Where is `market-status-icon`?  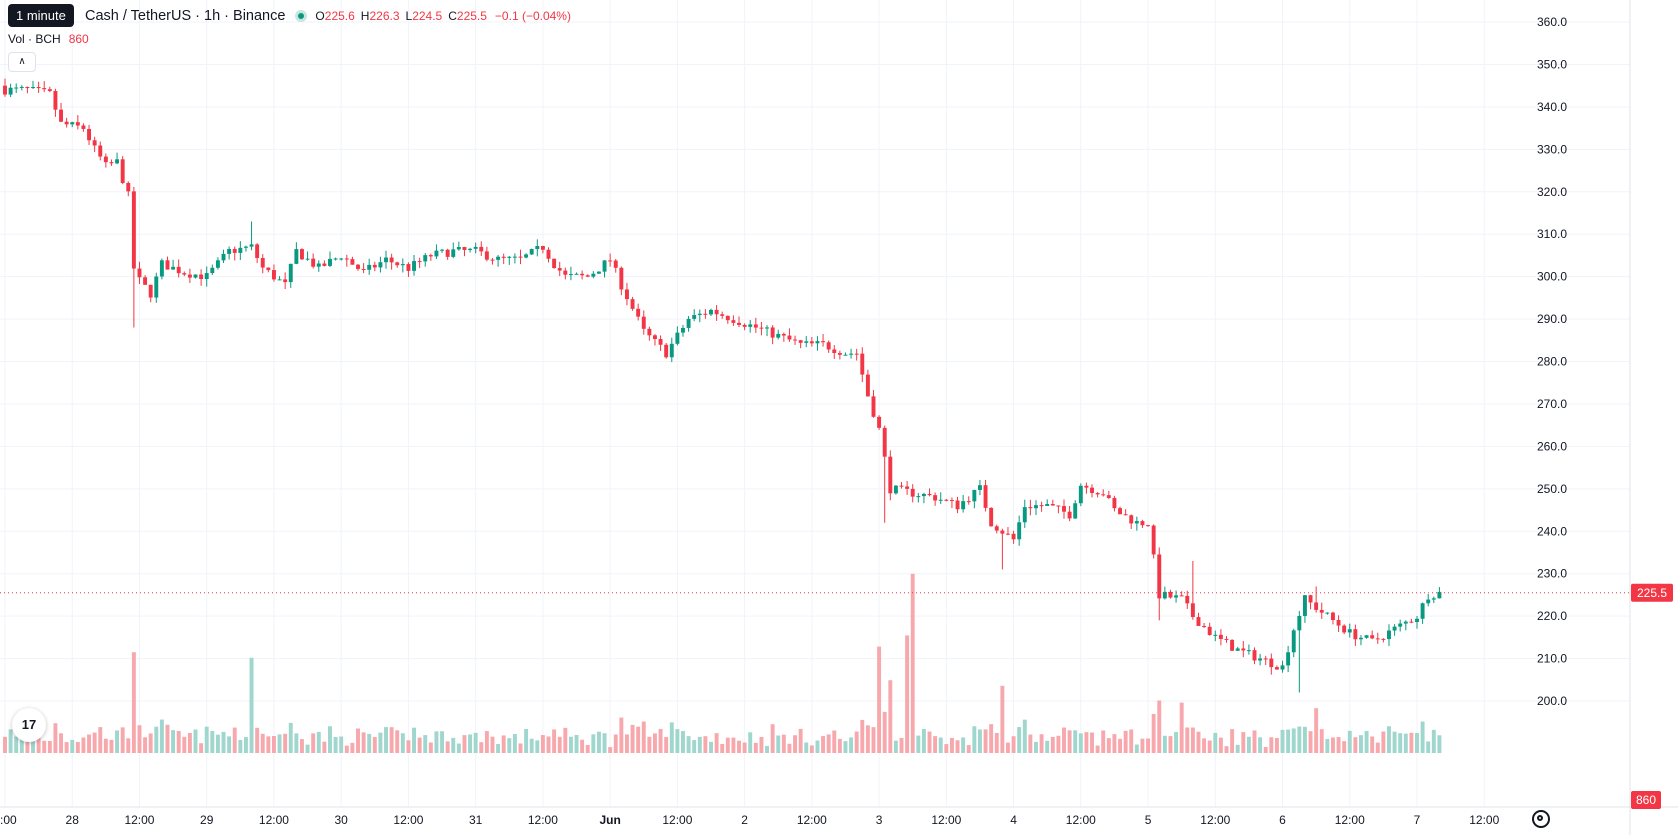 market-status-icon is located at coordinates (301, 16).